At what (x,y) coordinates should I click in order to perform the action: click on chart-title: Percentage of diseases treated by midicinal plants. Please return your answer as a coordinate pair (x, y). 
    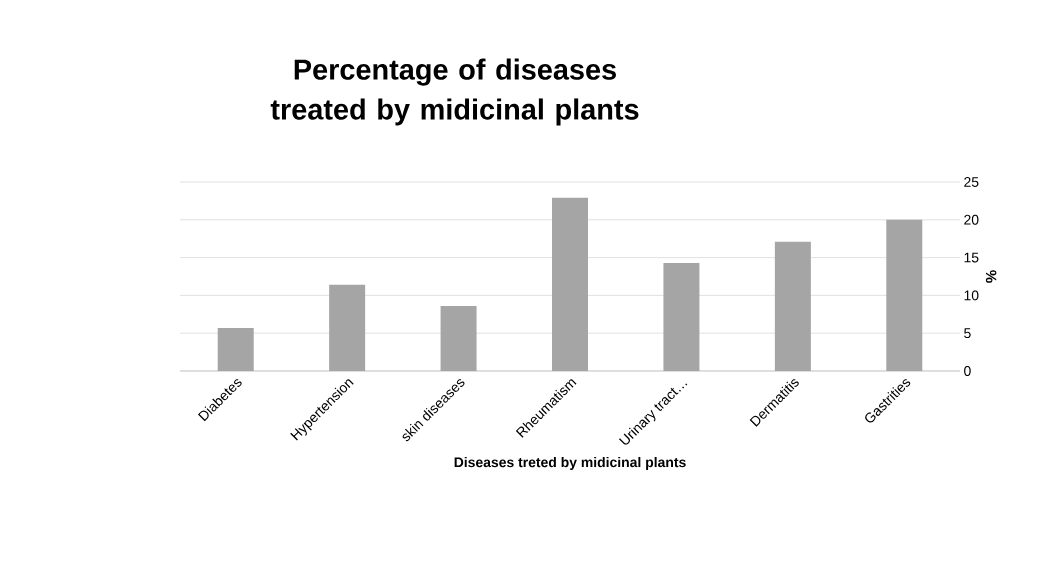
    Looking at the image, I should click on (454, 92).